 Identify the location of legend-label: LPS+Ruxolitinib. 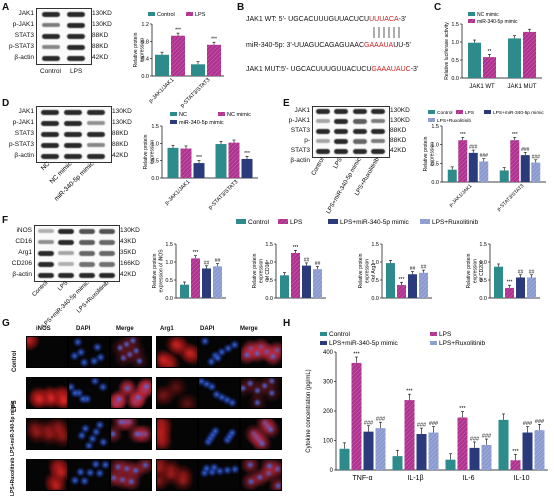
(455, 222).